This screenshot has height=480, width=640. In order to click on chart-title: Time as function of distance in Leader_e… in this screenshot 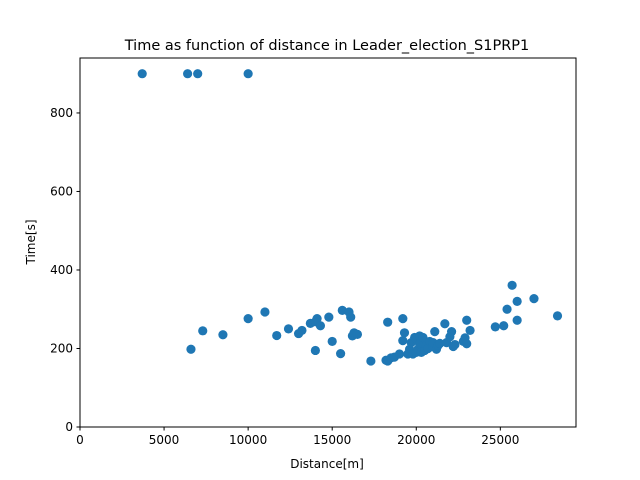, I will do `click(327, 46)`.